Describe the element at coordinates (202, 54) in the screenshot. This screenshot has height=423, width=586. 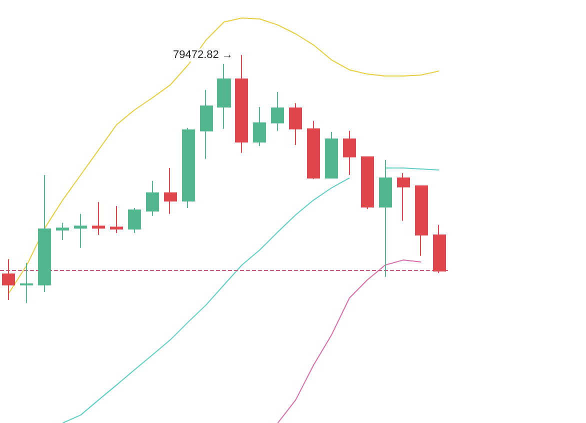
I see `annotation: 79472.82 →` at that location.